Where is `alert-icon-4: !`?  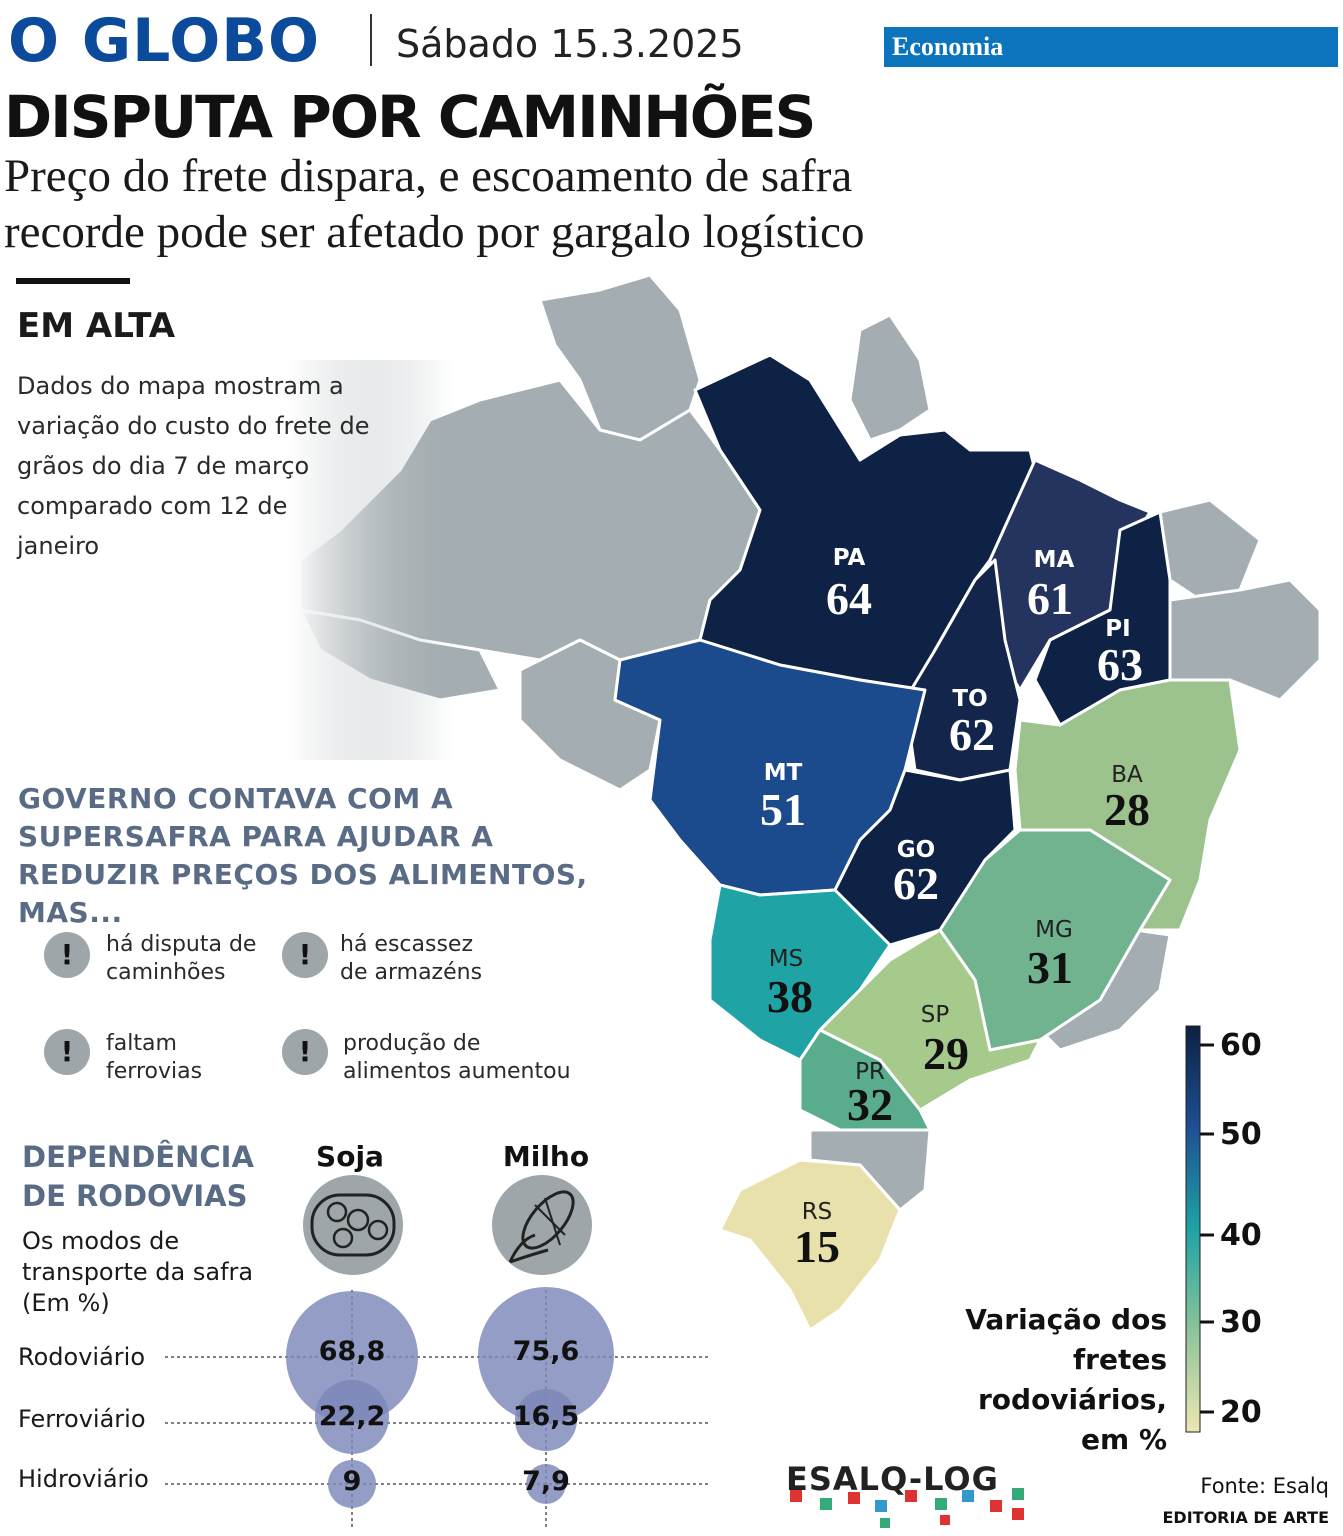
alert-icon-4: ! is located at coordinates (305, 1052).